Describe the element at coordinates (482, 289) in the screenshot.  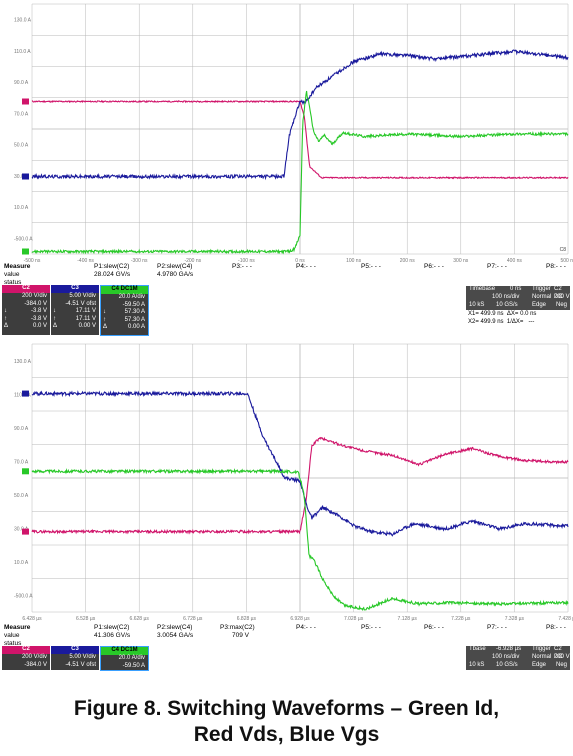
I see `tb-title: Timebase` at that location.